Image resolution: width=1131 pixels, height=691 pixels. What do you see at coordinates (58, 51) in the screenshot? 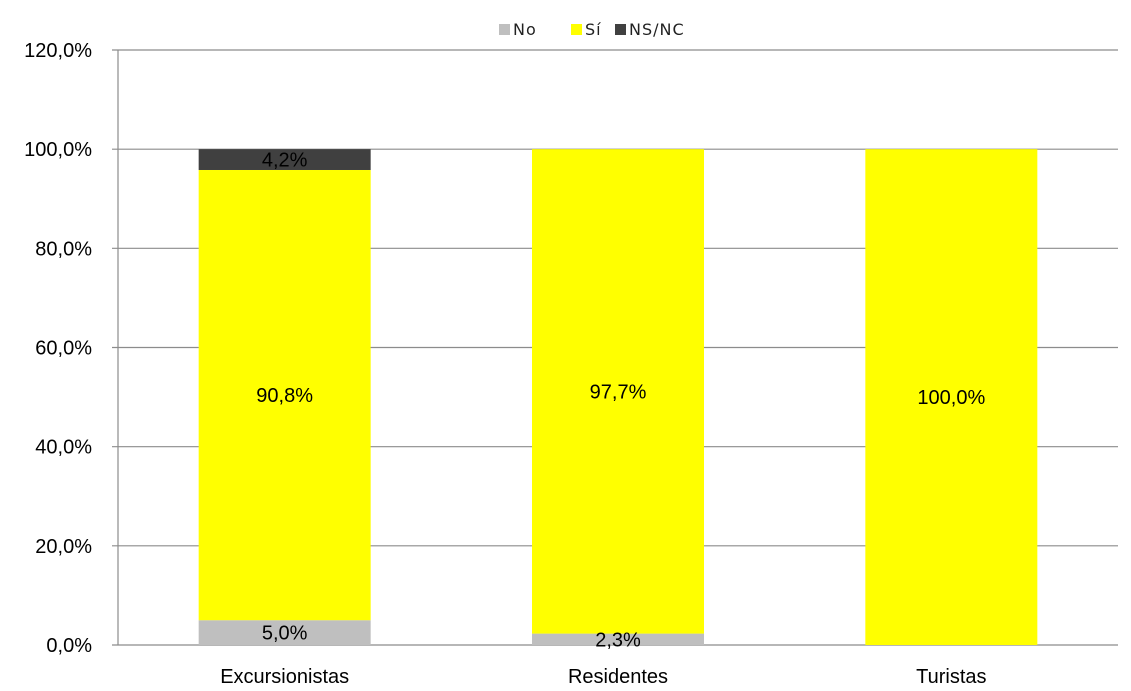
I see `y-tick-label: 120,0%` at bounding box center [58, 51].